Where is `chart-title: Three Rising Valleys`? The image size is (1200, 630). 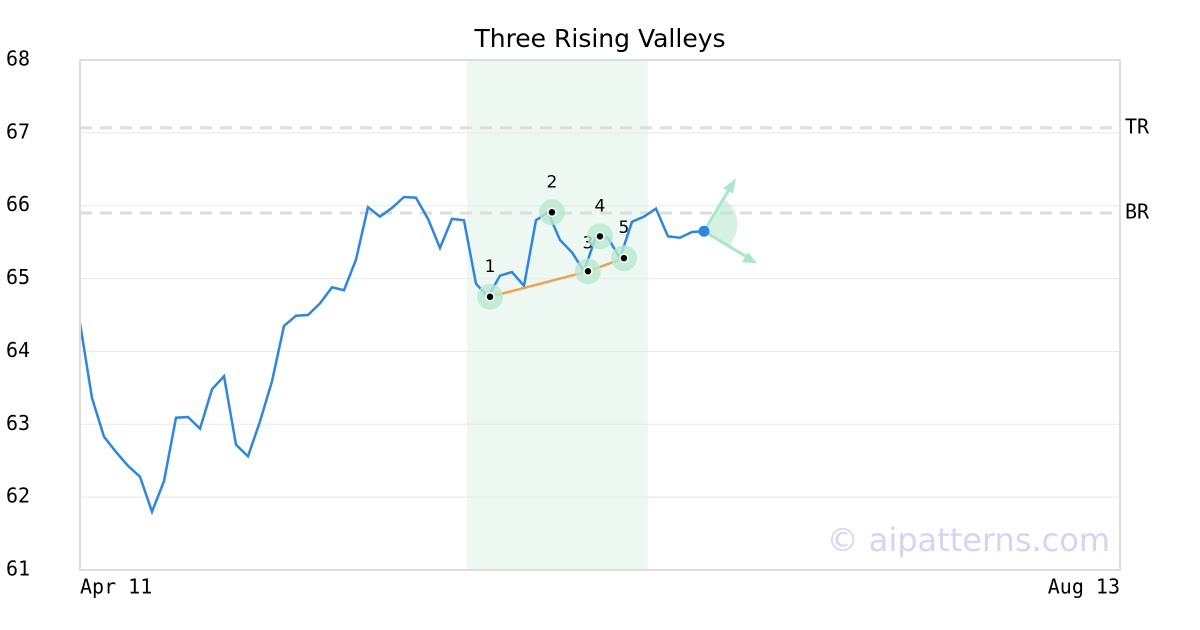 chart-title: Three Rising Valleys is located at coordinates (599, 38).